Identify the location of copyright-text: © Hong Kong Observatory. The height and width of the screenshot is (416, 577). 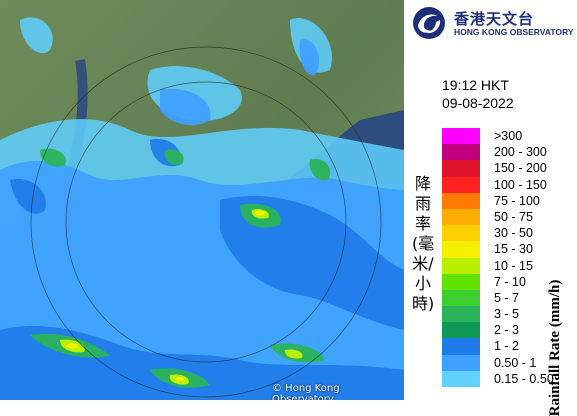
(306, 391).